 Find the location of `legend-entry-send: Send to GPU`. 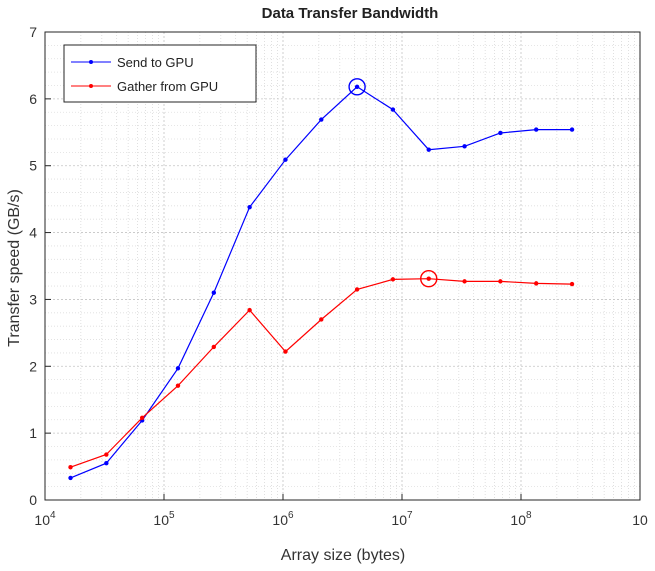

legend-entry-send: Send to GPU is located at coordinates (132, 62).